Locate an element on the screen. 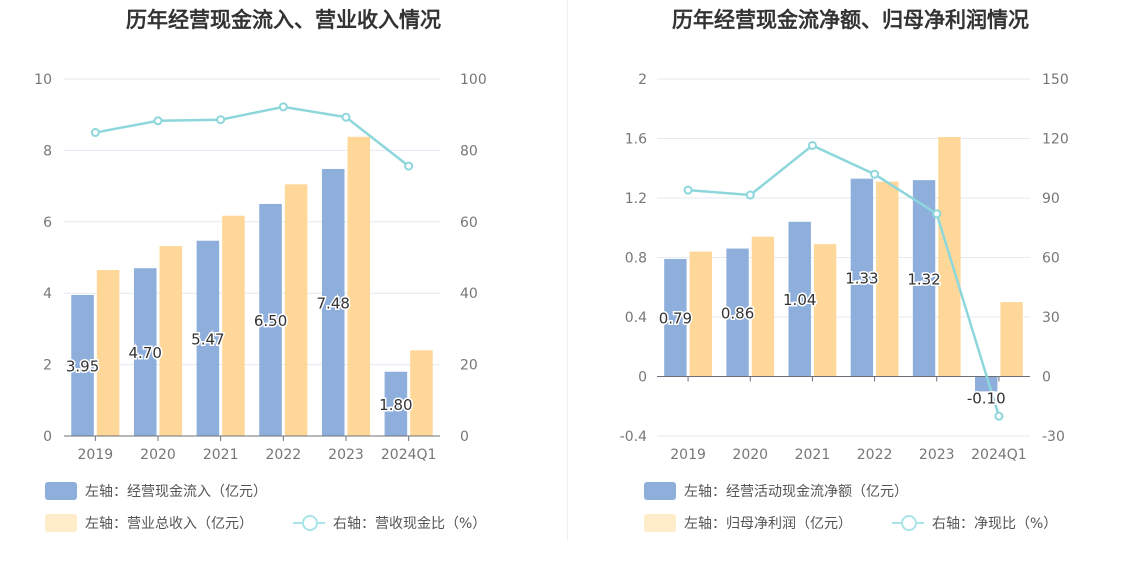 Image resolution: width=1134 pixels, height=582 pixels. y-right-tick-label: -30 is located at coordinates (1053, 437).